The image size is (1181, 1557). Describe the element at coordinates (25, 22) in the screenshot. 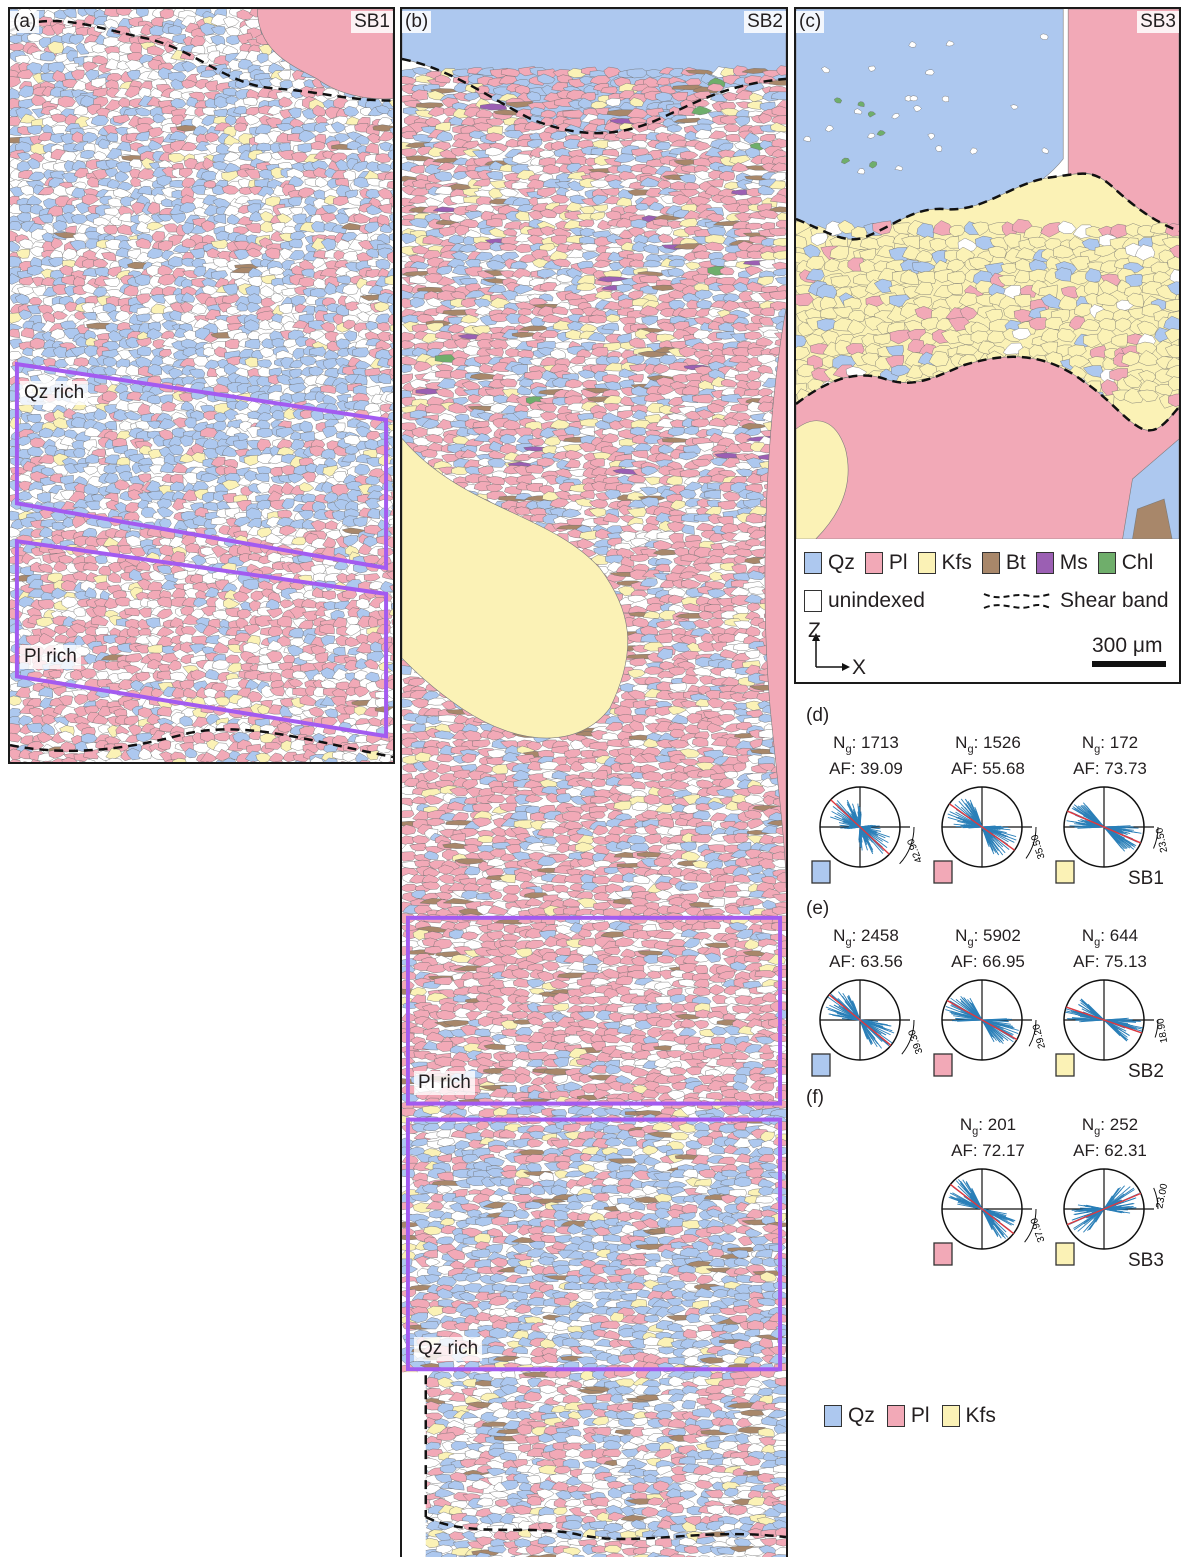

I see `panel-letter: (a)` at that location.